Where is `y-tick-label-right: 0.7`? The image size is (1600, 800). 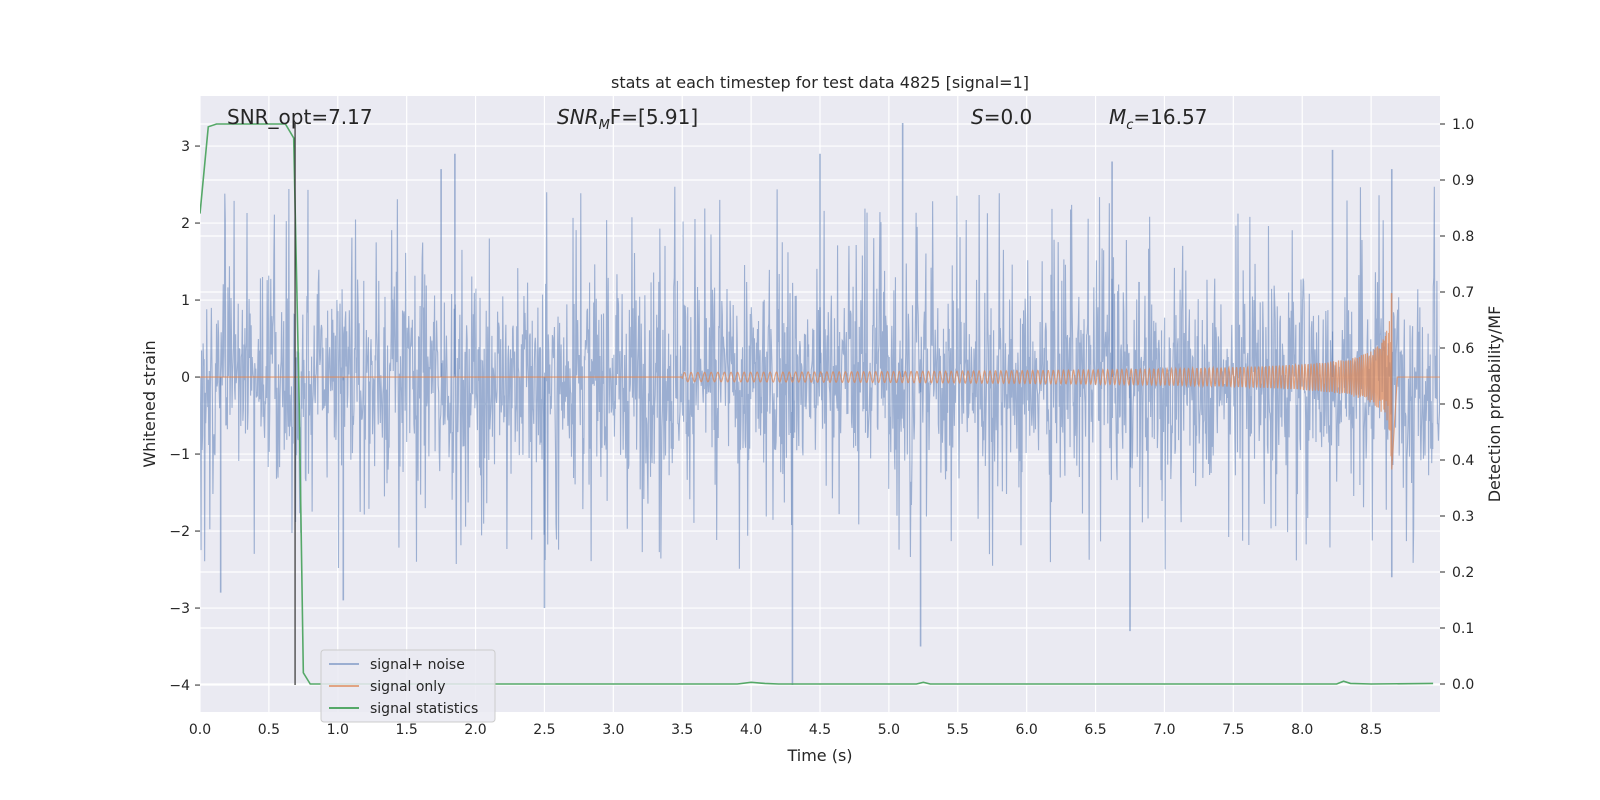
y-tick-label-right: 0.7 is located at coordinates (1463, 293).